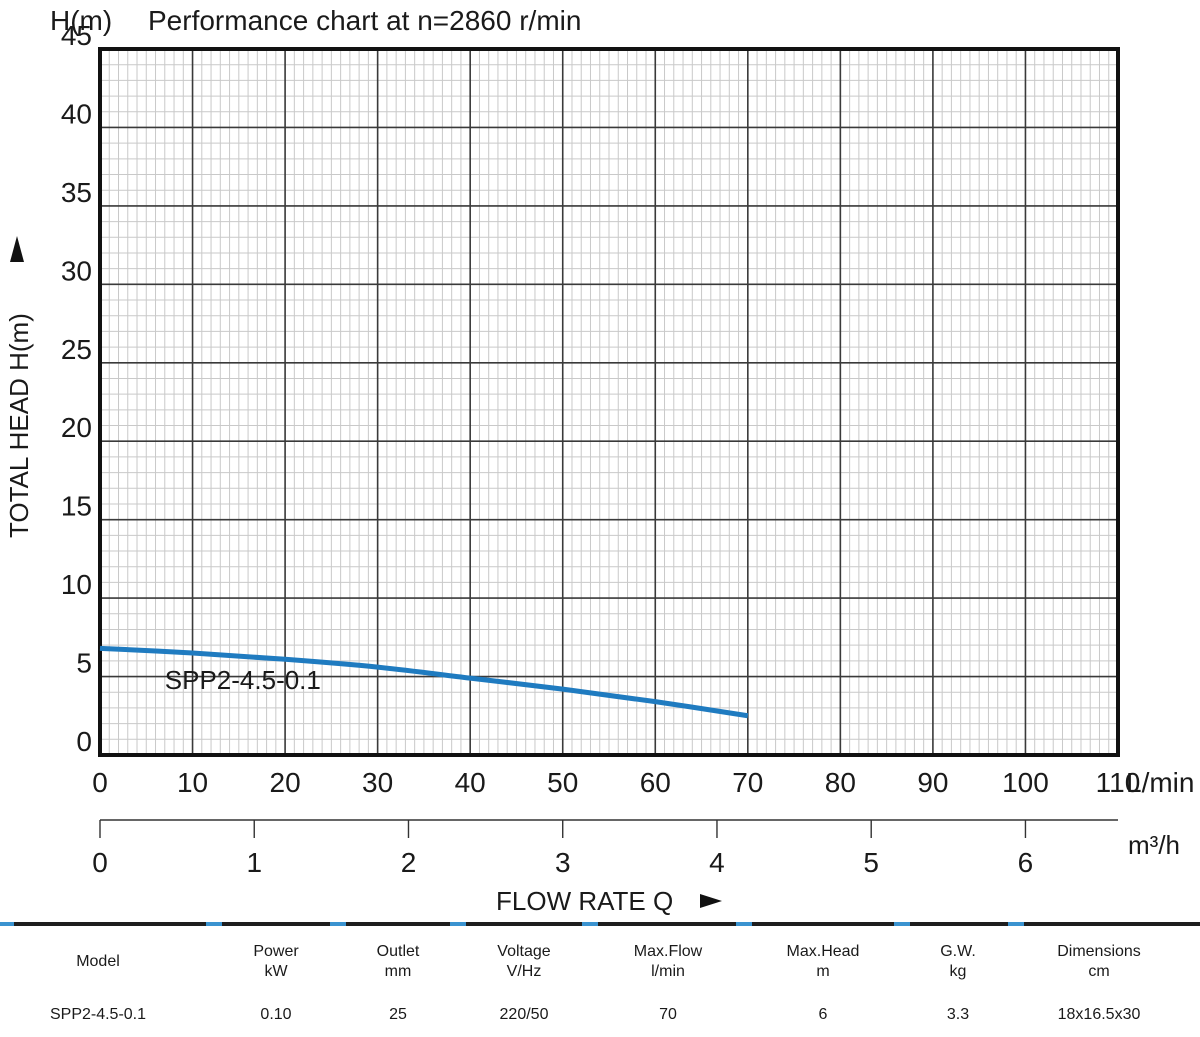 This screenshot has height=1037, width=1200. What do you see at coordinates (100, 862) in the screenshot?
I see `x2-tick-label: 0` at bounding box center [100, 862].